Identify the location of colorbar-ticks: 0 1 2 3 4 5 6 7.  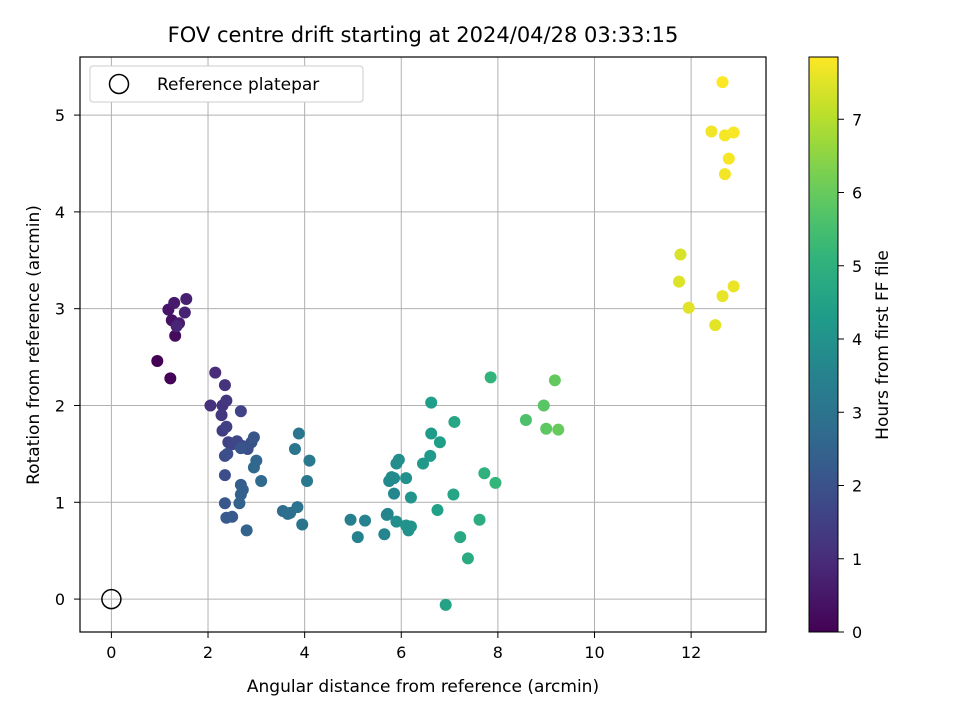
(850, 376).